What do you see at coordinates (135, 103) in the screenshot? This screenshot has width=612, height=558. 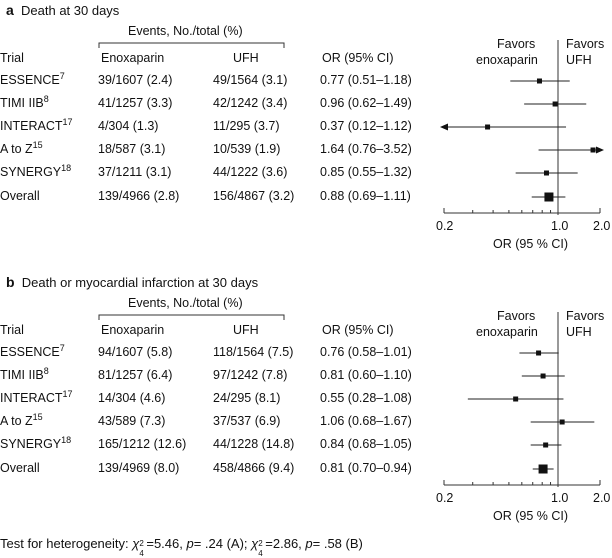 I see `enoxaparin-events: 41/1257 (3.3)` at bounding box center [135, 103].